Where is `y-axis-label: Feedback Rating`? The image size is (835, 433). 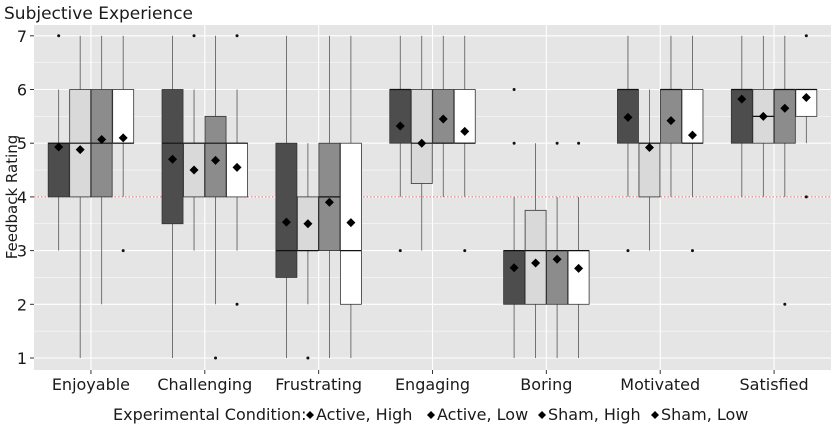
y-axis-label: Feedback Rating is located at coordinates (12, 197).